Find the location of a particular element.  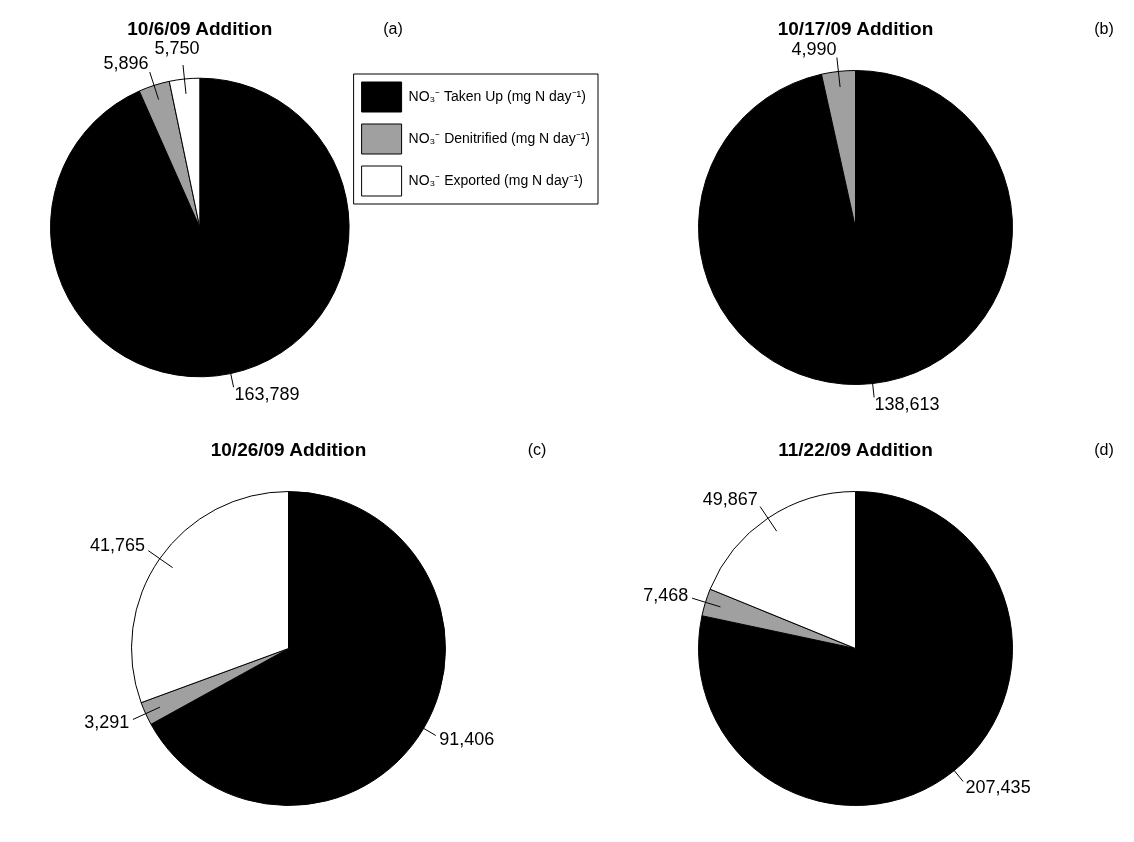

data-label: 138,613 is located at coordinates (907, 404).